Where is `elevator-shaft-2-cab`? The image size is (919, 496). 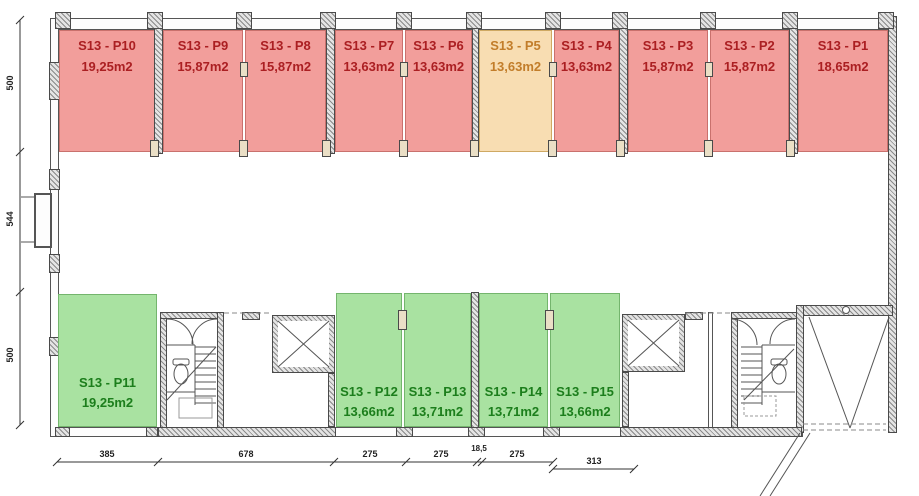 elevator-shaft-2-cab is located at coordinates (653, 343).